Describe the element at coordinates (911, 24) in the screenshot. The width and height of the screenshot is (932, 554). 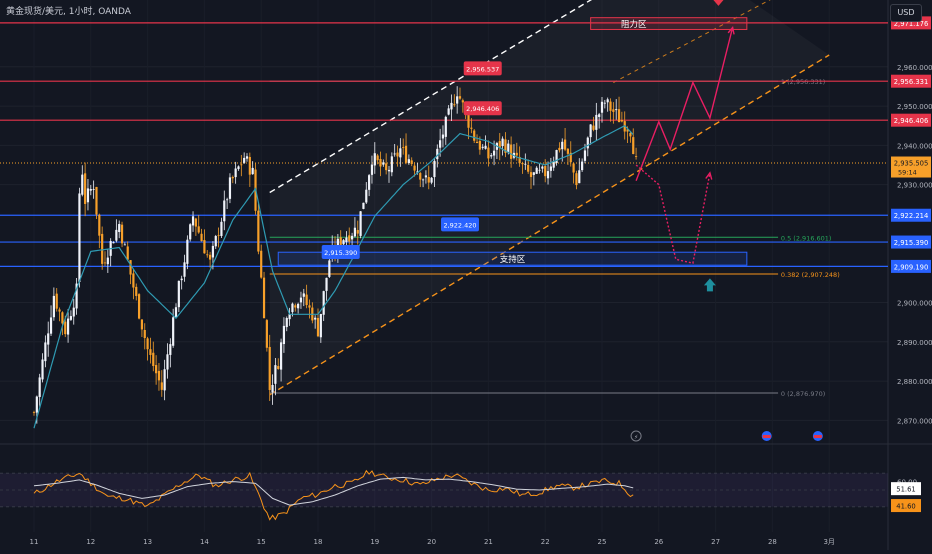
I see `resistance-price-tag: 2,971.176` at that location.